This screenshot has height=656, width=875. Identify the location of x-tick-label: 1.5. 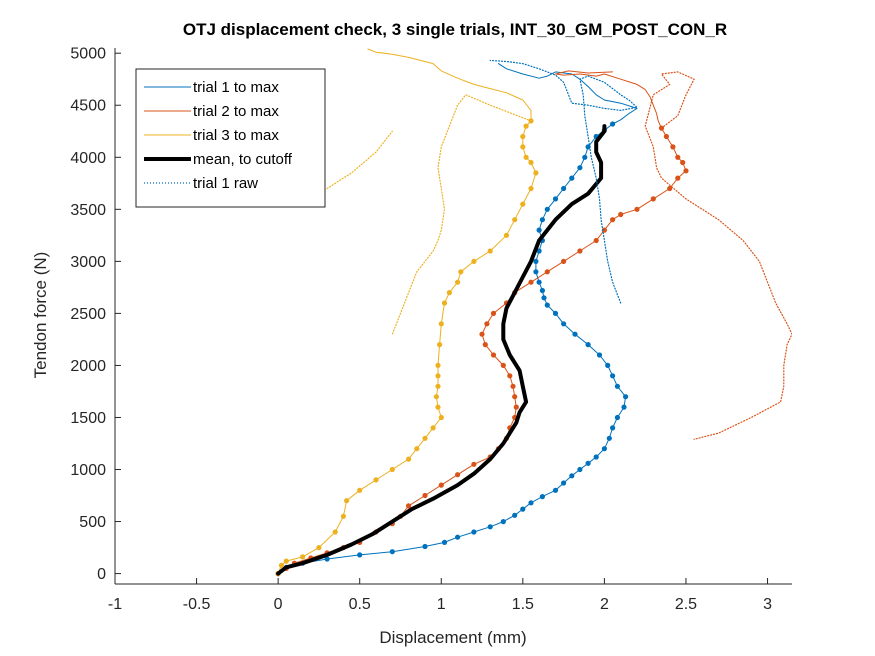
(523, 604).